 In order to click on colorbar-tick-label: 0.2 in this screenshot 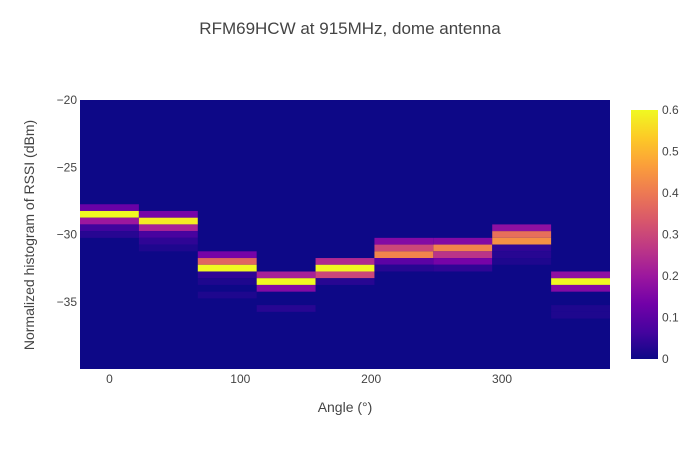, I will do `click(670, 276)`.